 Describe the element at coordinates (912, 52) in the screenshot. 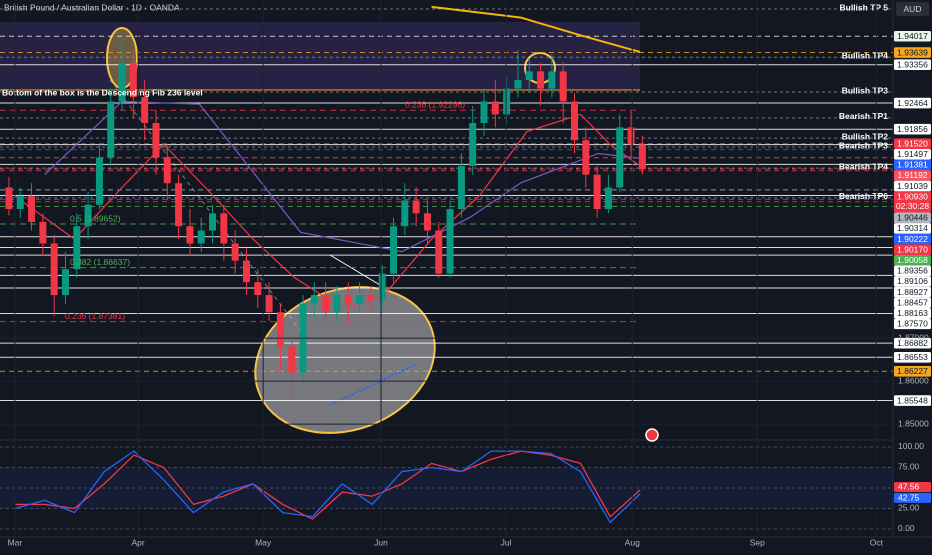

I see `price-label: 1.93639` at that location.